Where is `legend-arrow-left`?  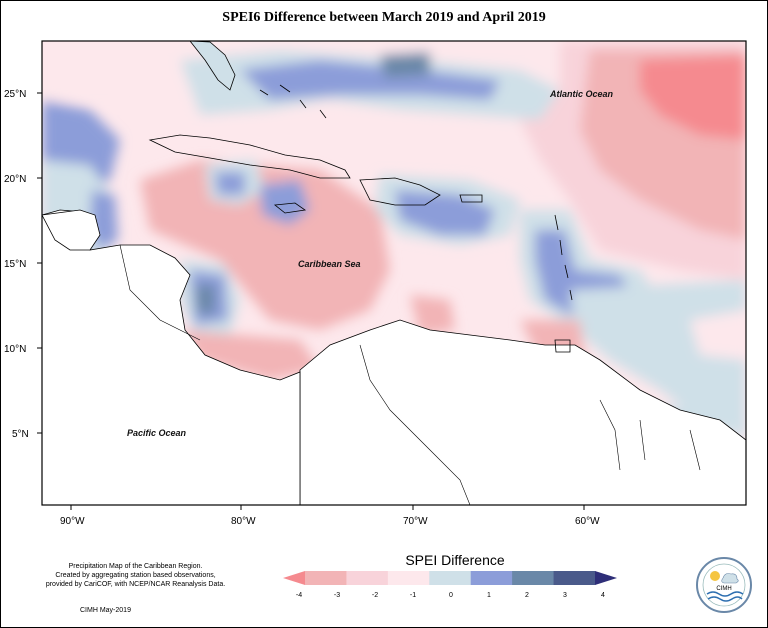 legend-arrow-left is located at coordinates (294, 578).